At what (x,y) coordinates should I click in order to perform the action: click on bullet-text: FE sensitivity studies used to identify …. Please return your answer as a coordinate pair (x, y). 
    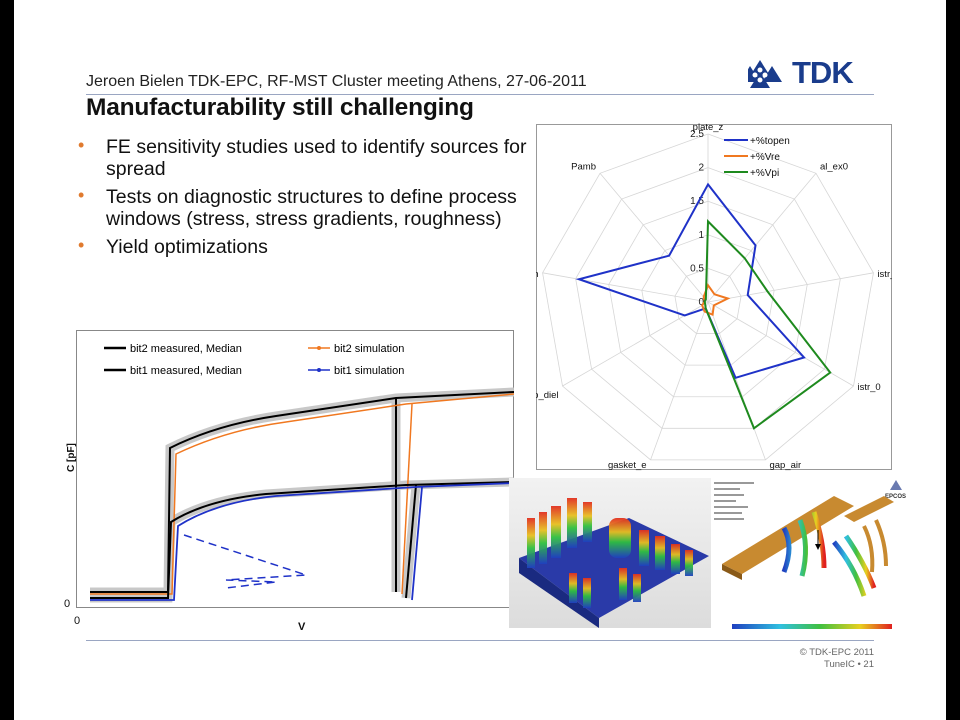
    Looking at the image, I should click on (316, 158).